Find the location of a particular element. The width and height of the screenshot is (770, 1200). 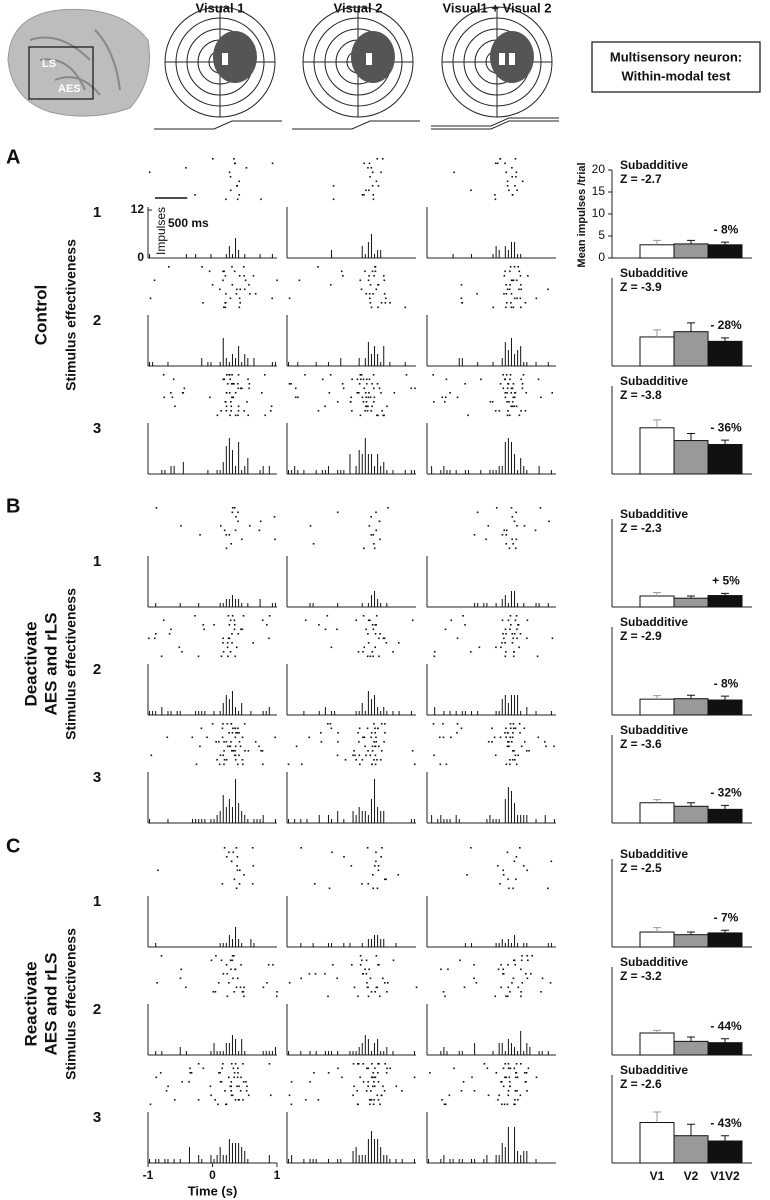

percent-change: - 8% is located at coordinates (726, 229).